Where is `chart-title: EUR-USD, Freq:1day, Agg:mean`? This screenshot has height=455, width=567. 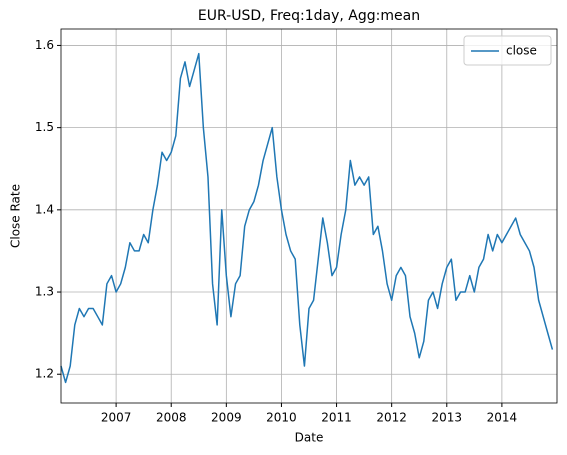 chart-title: EUR-USD, Freq:1day, Agg:mean is located at coordinates (309, 16).